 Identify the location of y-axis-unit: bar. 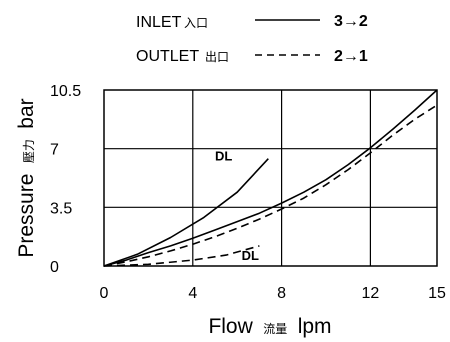
(26, 113).